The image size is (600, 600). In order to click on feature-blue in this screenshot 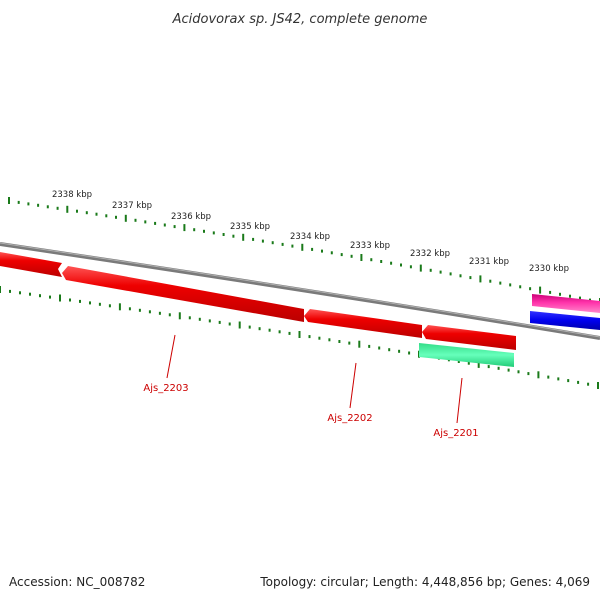, I will do `click(565, 320)`.